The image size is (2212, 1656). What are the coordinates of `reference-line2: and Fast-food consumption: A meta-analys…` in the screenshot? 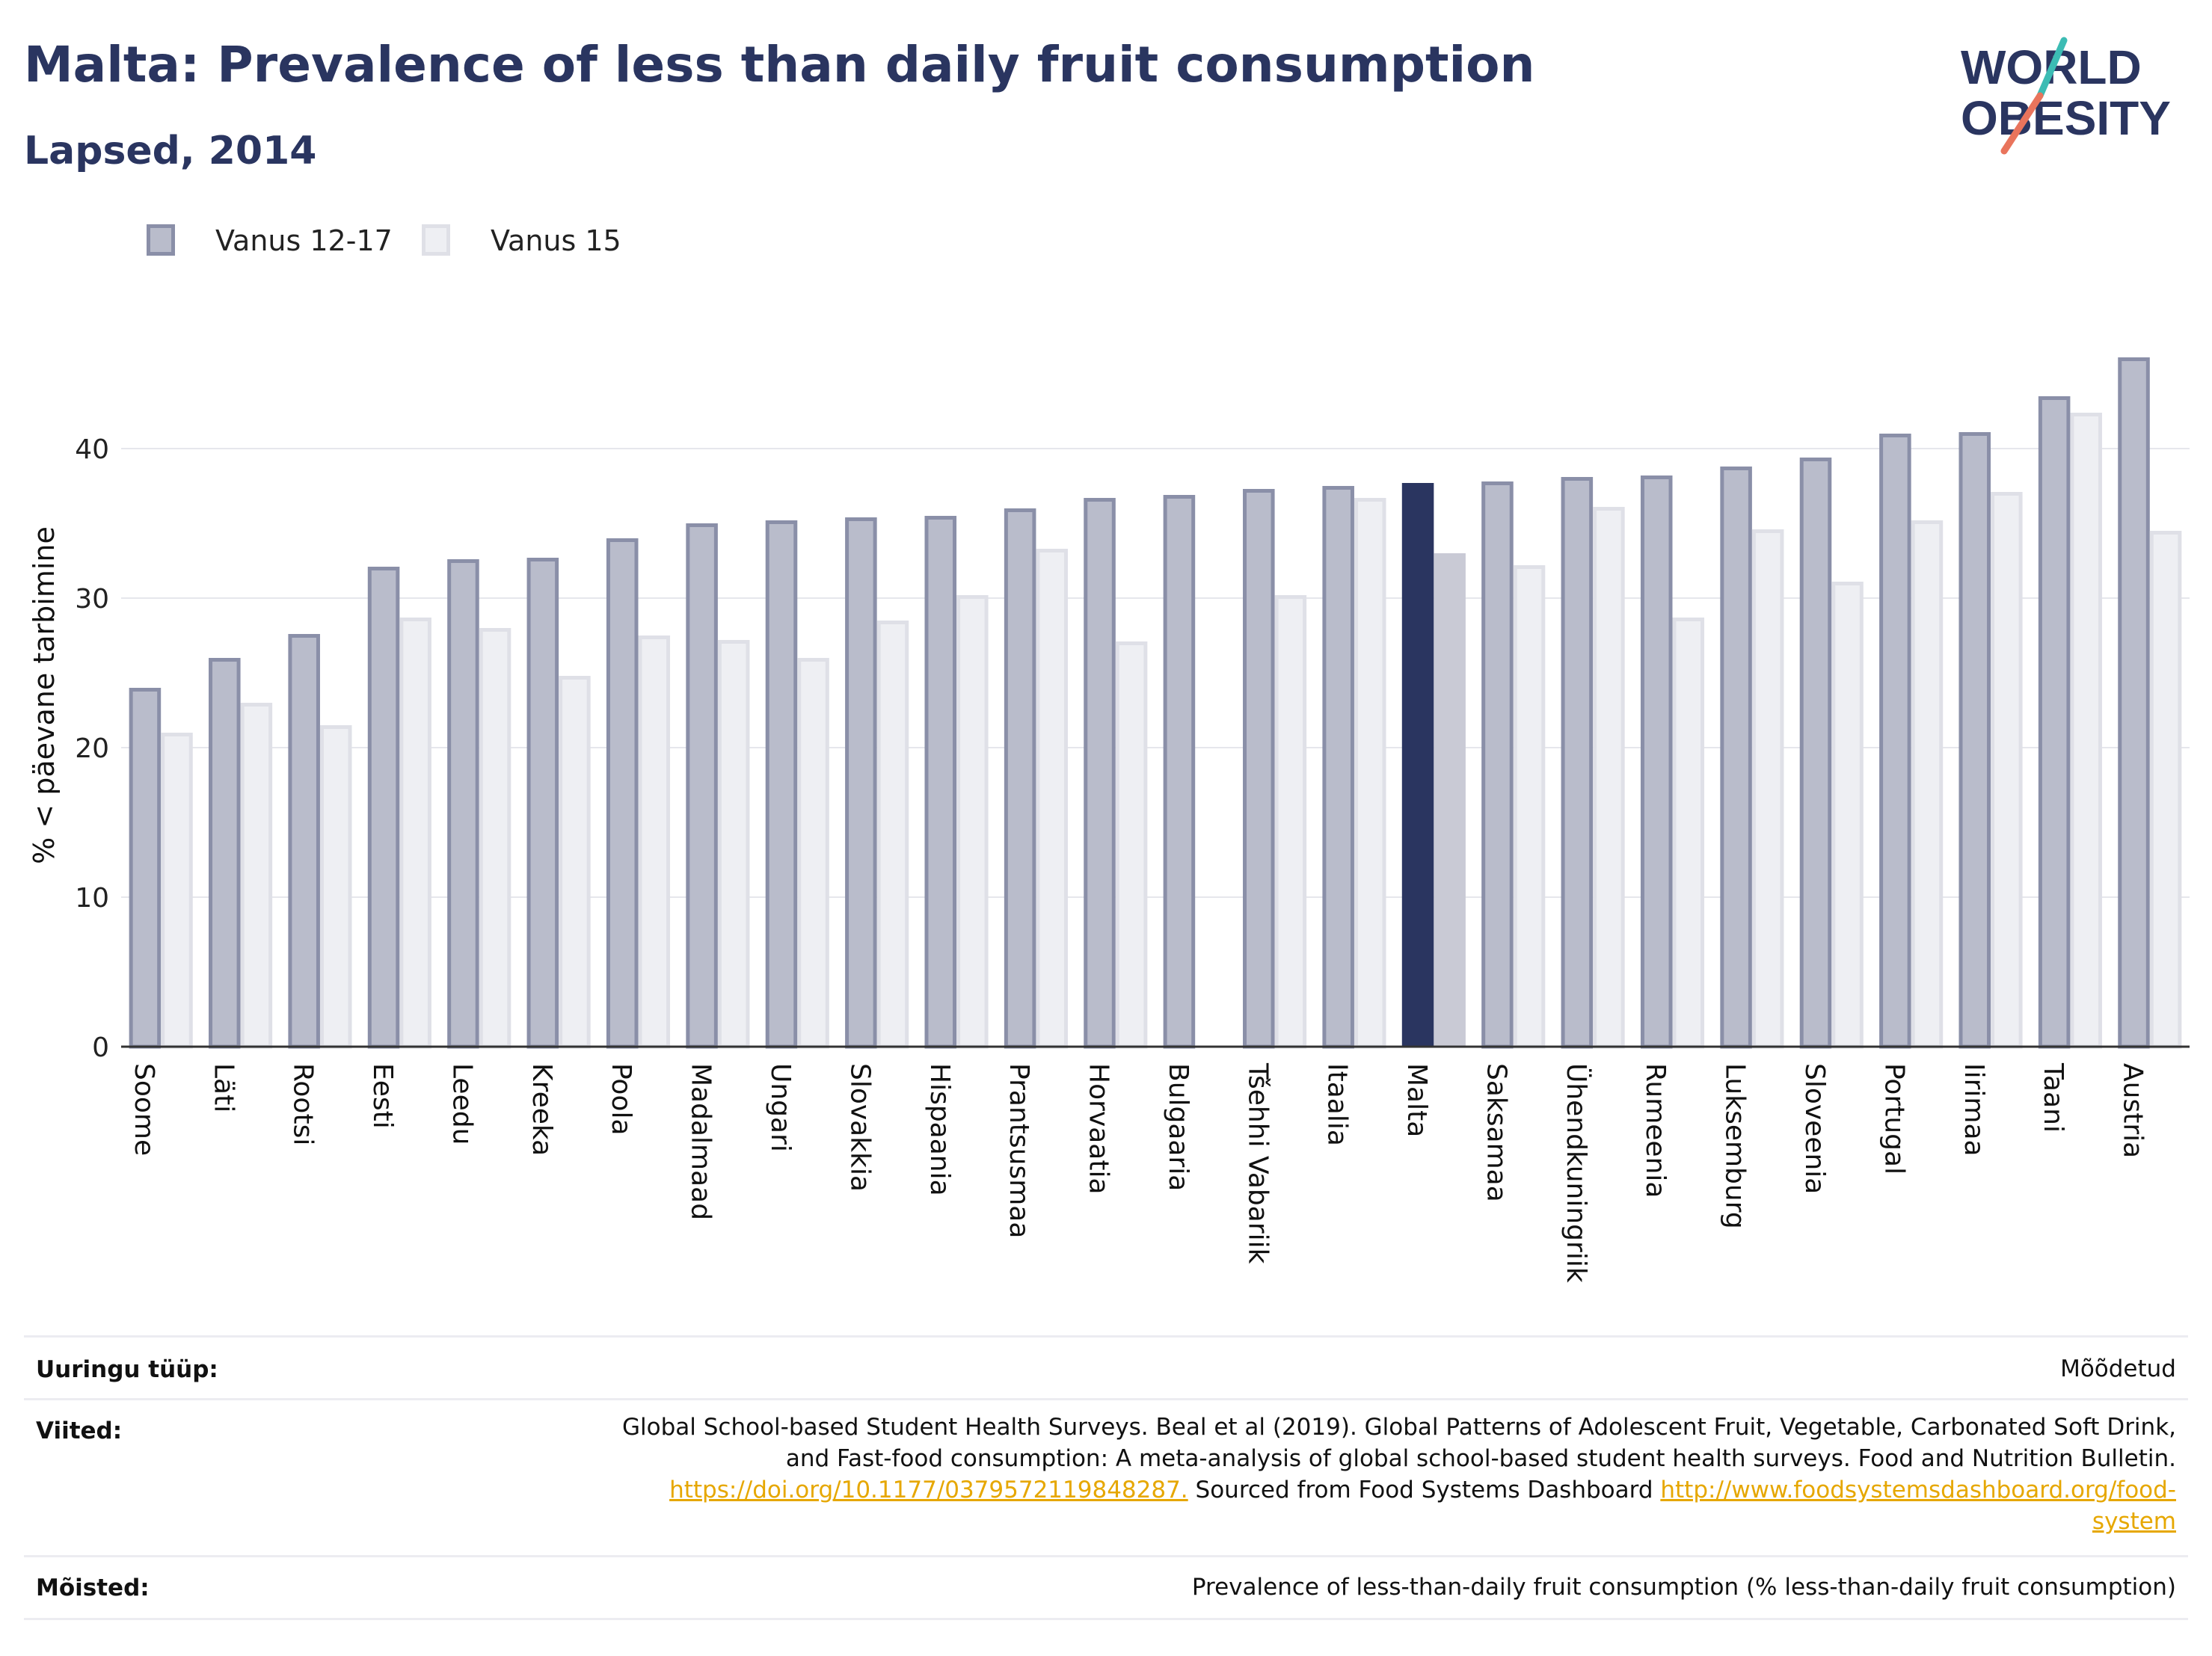 It's located at (1480, 1458).